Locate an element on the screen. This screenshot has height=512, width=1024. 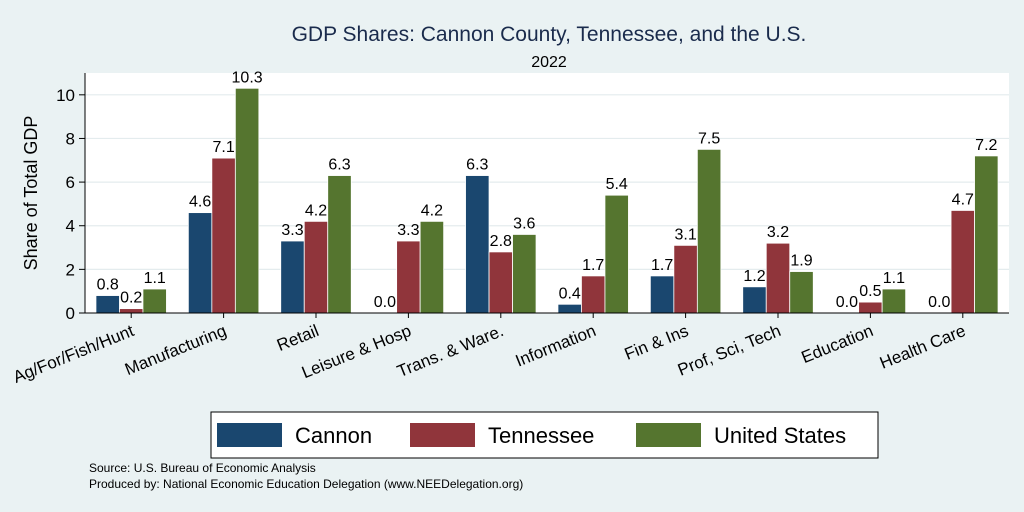
y-tick-label: 0 is located at coordinates (70, 313).